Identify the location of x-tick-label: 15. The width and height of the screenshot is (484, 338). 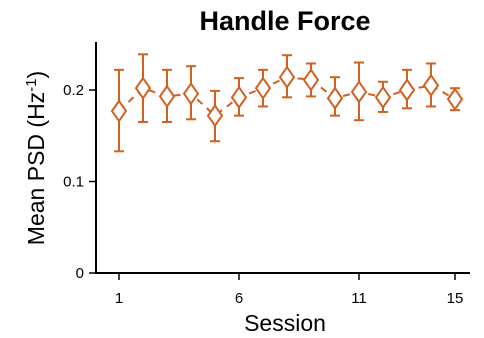
(455, 298).